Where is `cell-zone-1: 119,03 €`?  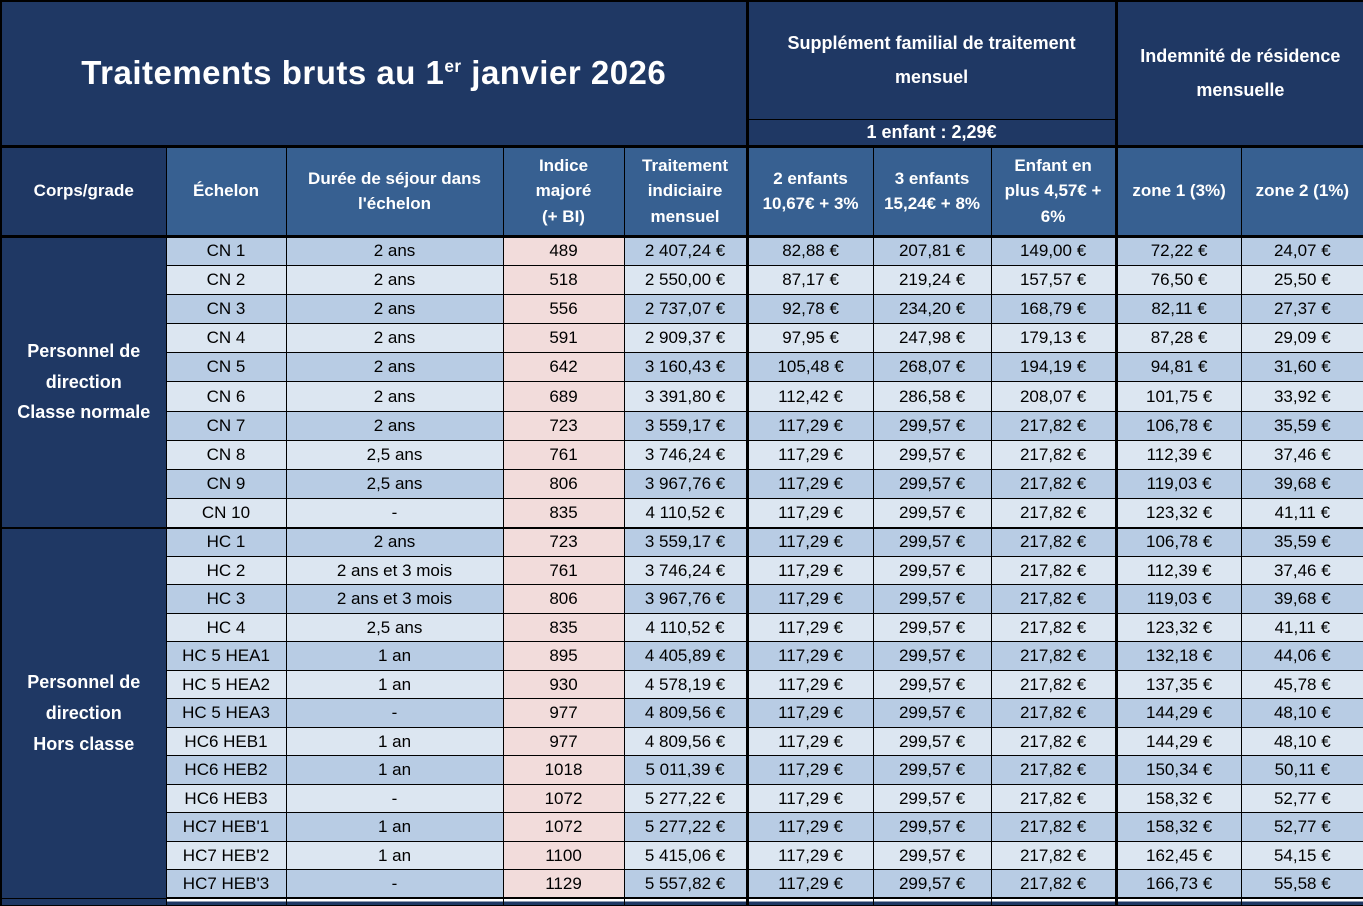 cell-zone-1: 119,03 € is located at coordinates (1178, 599).